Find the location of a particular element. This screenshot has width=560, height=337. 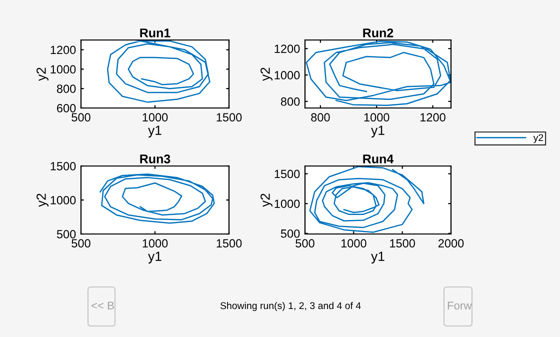

chart-title: Run3 is located at coordinates (155, 159).